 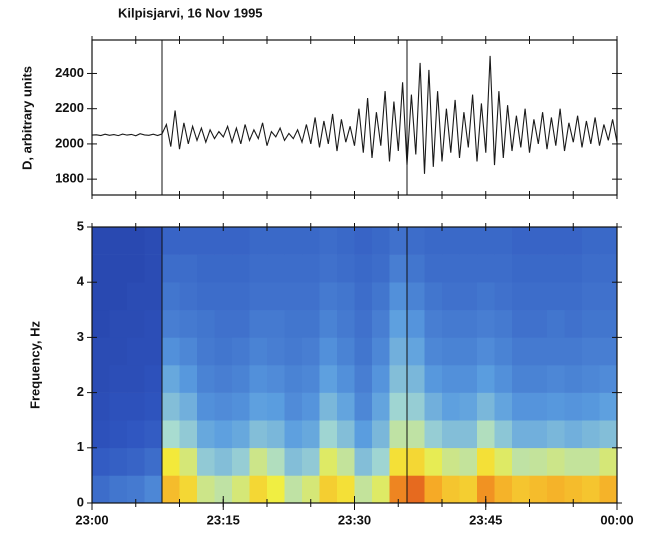 I want to click on y-tick-label: 2400, so click(x=69, y=72).